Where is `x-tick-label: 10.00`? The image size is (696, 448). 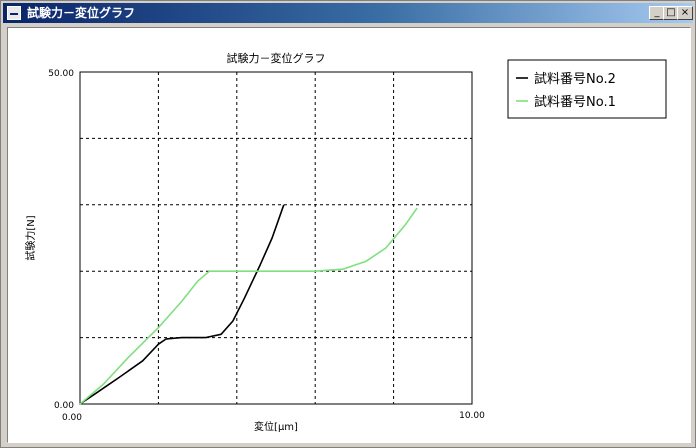 x-tick-label: 10.00 is located at coordinates (472, 416).